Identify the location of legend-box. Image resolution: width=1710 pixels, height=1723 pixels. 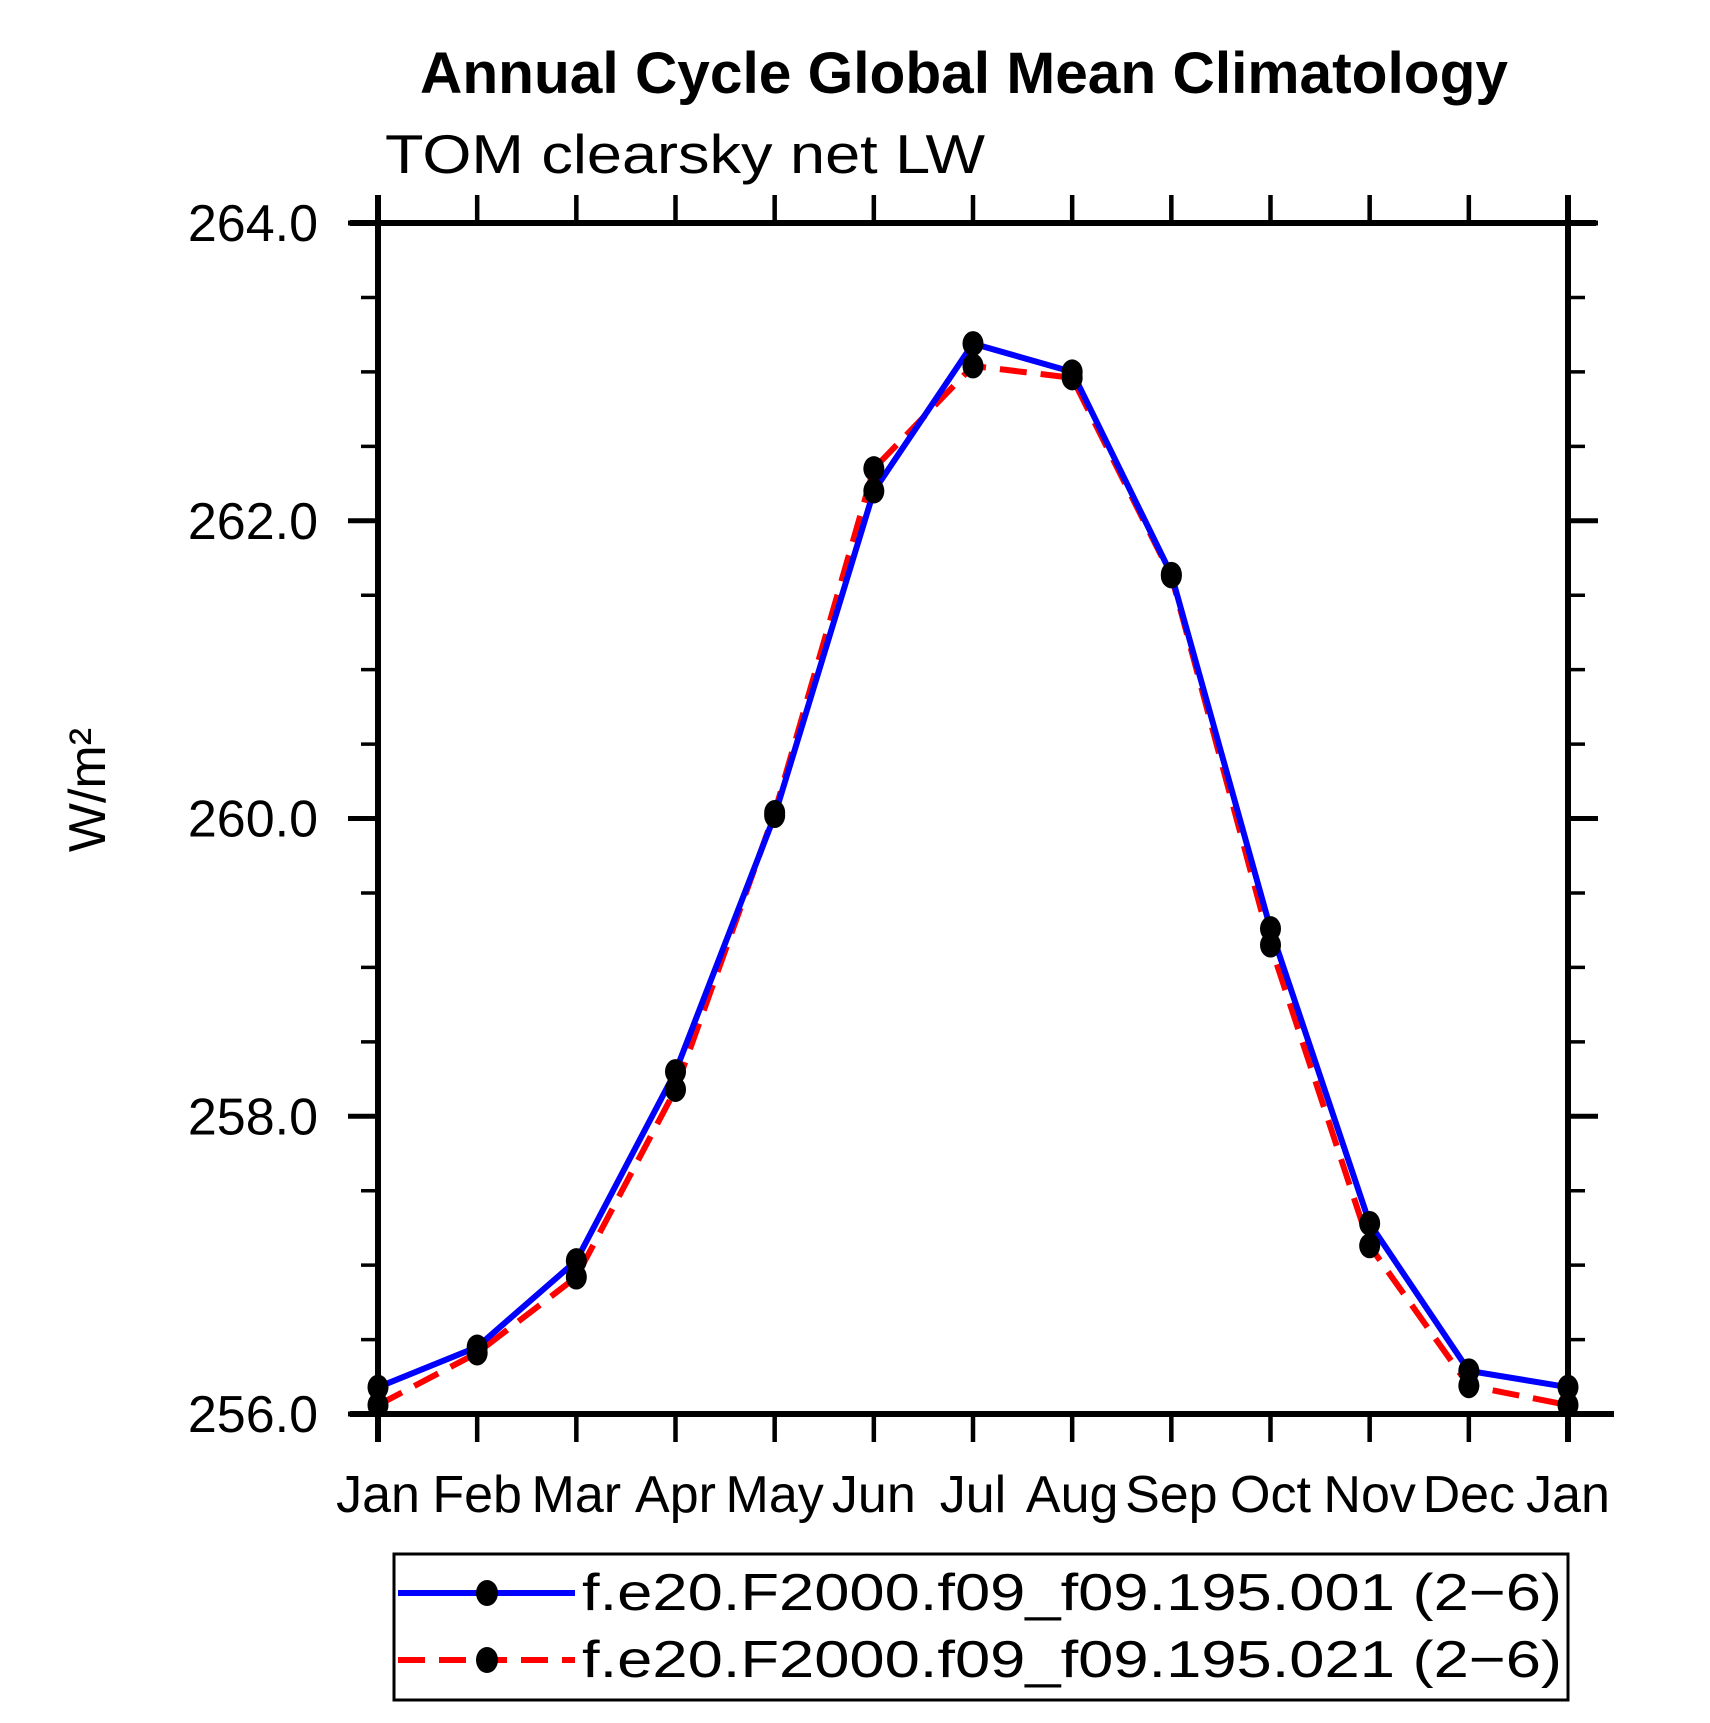
(981, 1627).